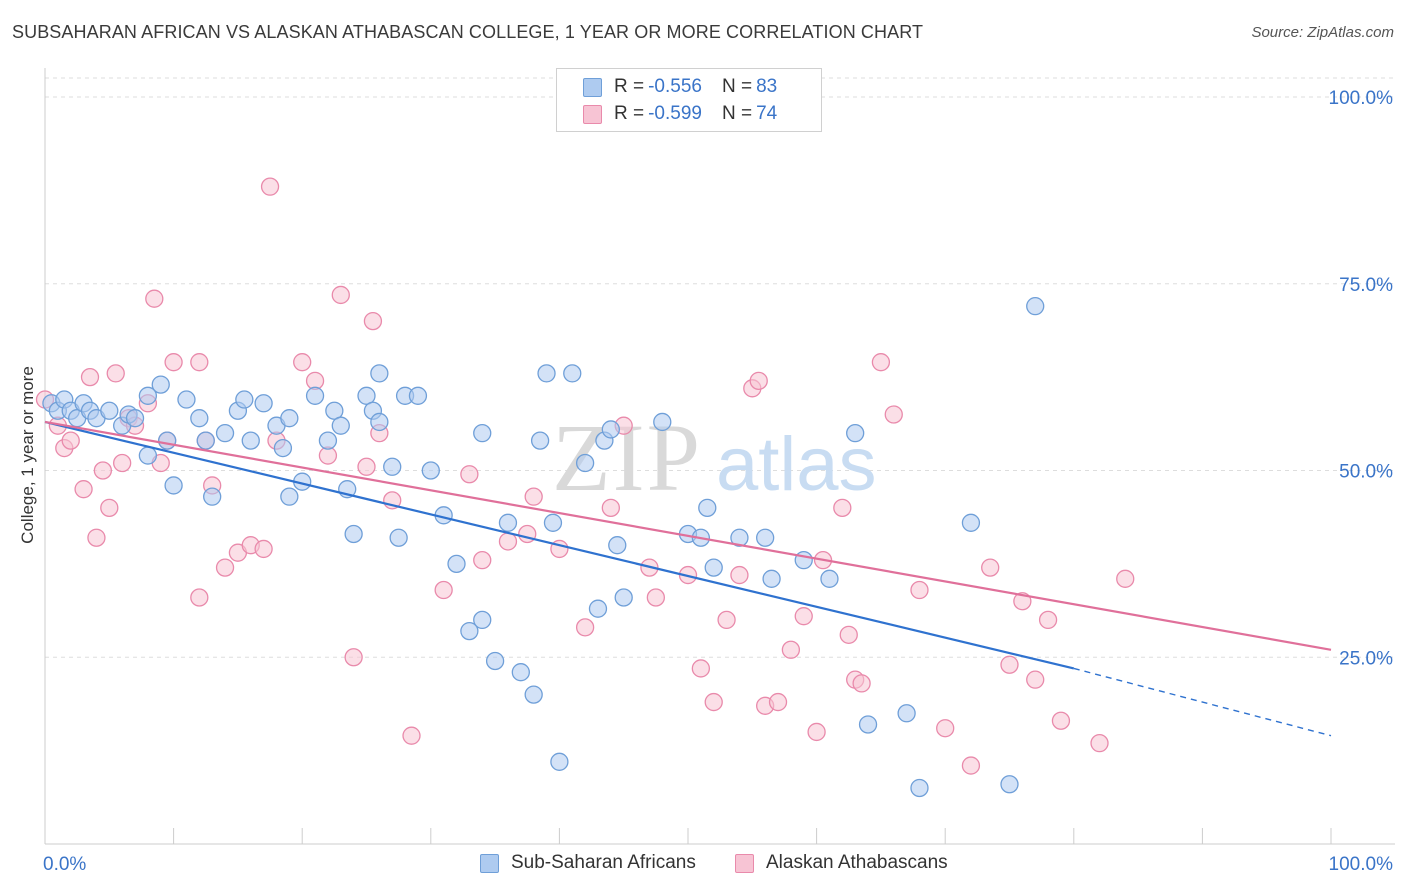 The image size is (1406, 892). I want to click on bottom-legend-blue: Sub-Saharan Africans, so click(588, 863).